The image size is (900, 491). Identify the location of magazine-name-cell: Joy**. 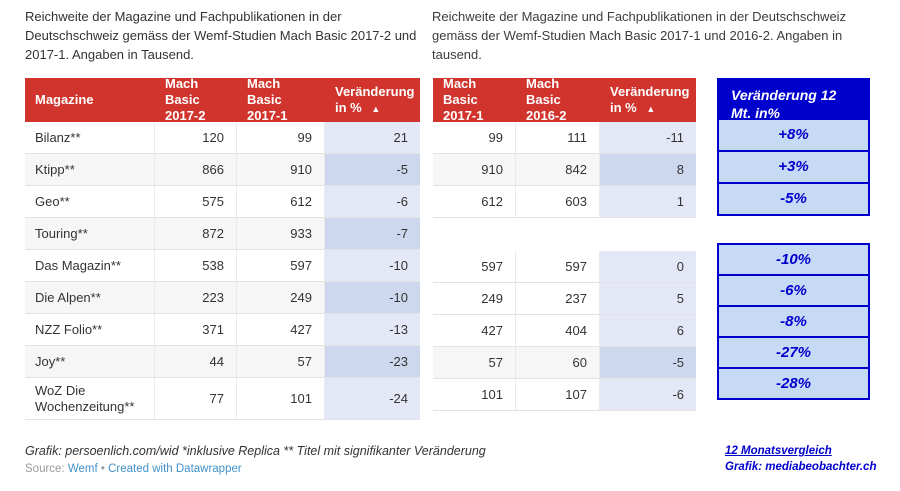
(90, 361).